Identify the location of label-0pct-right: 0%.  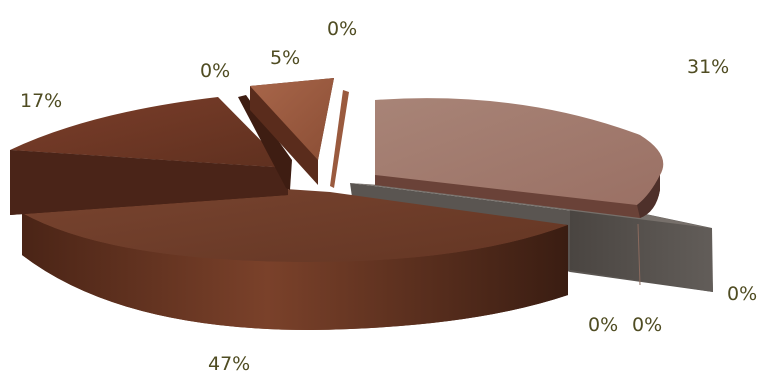
(742, 294).